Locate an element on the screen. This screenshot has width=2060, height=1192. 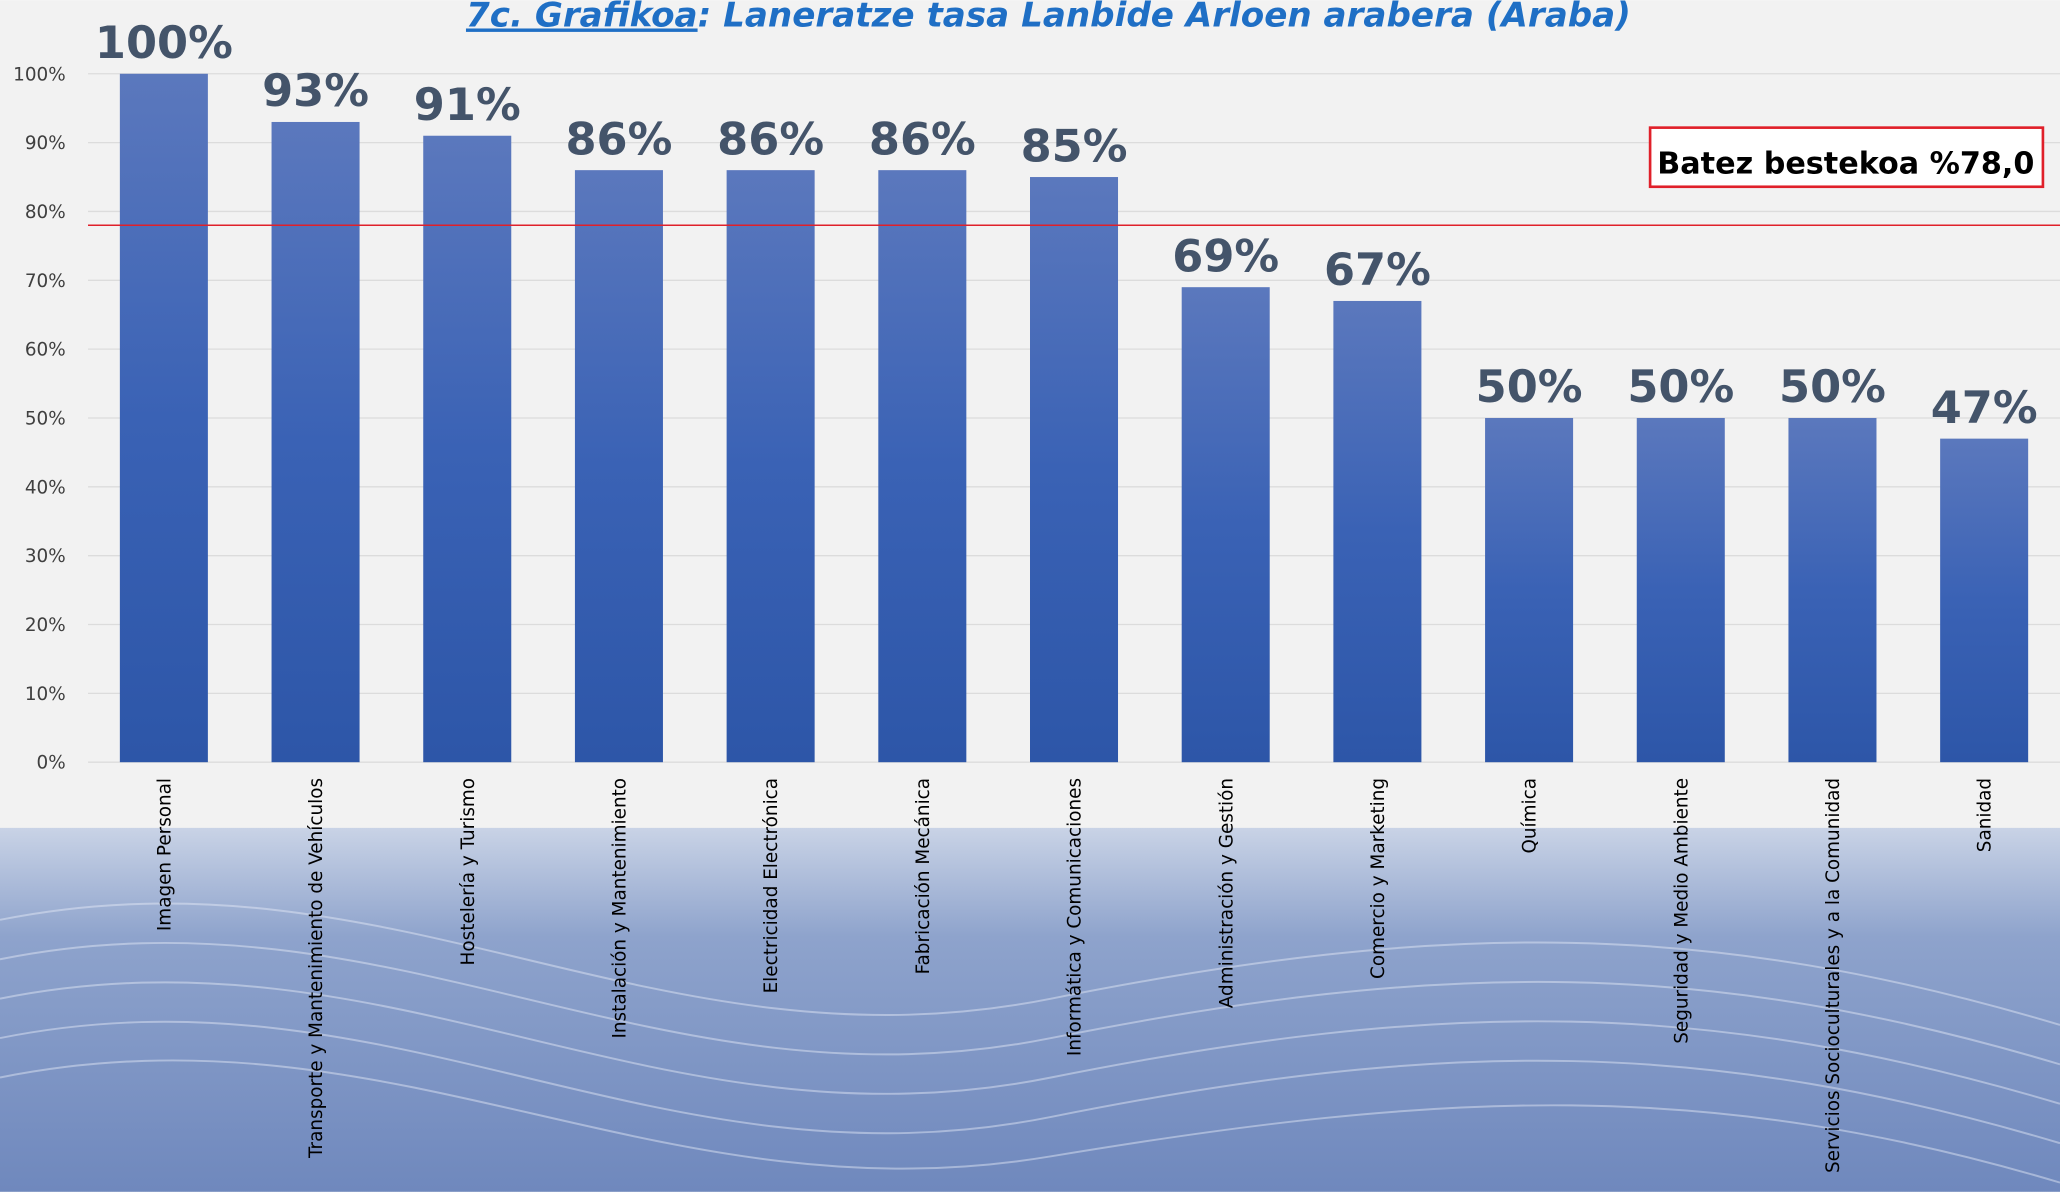
y-tick-label: 90% is located at coordinates (45, 143).